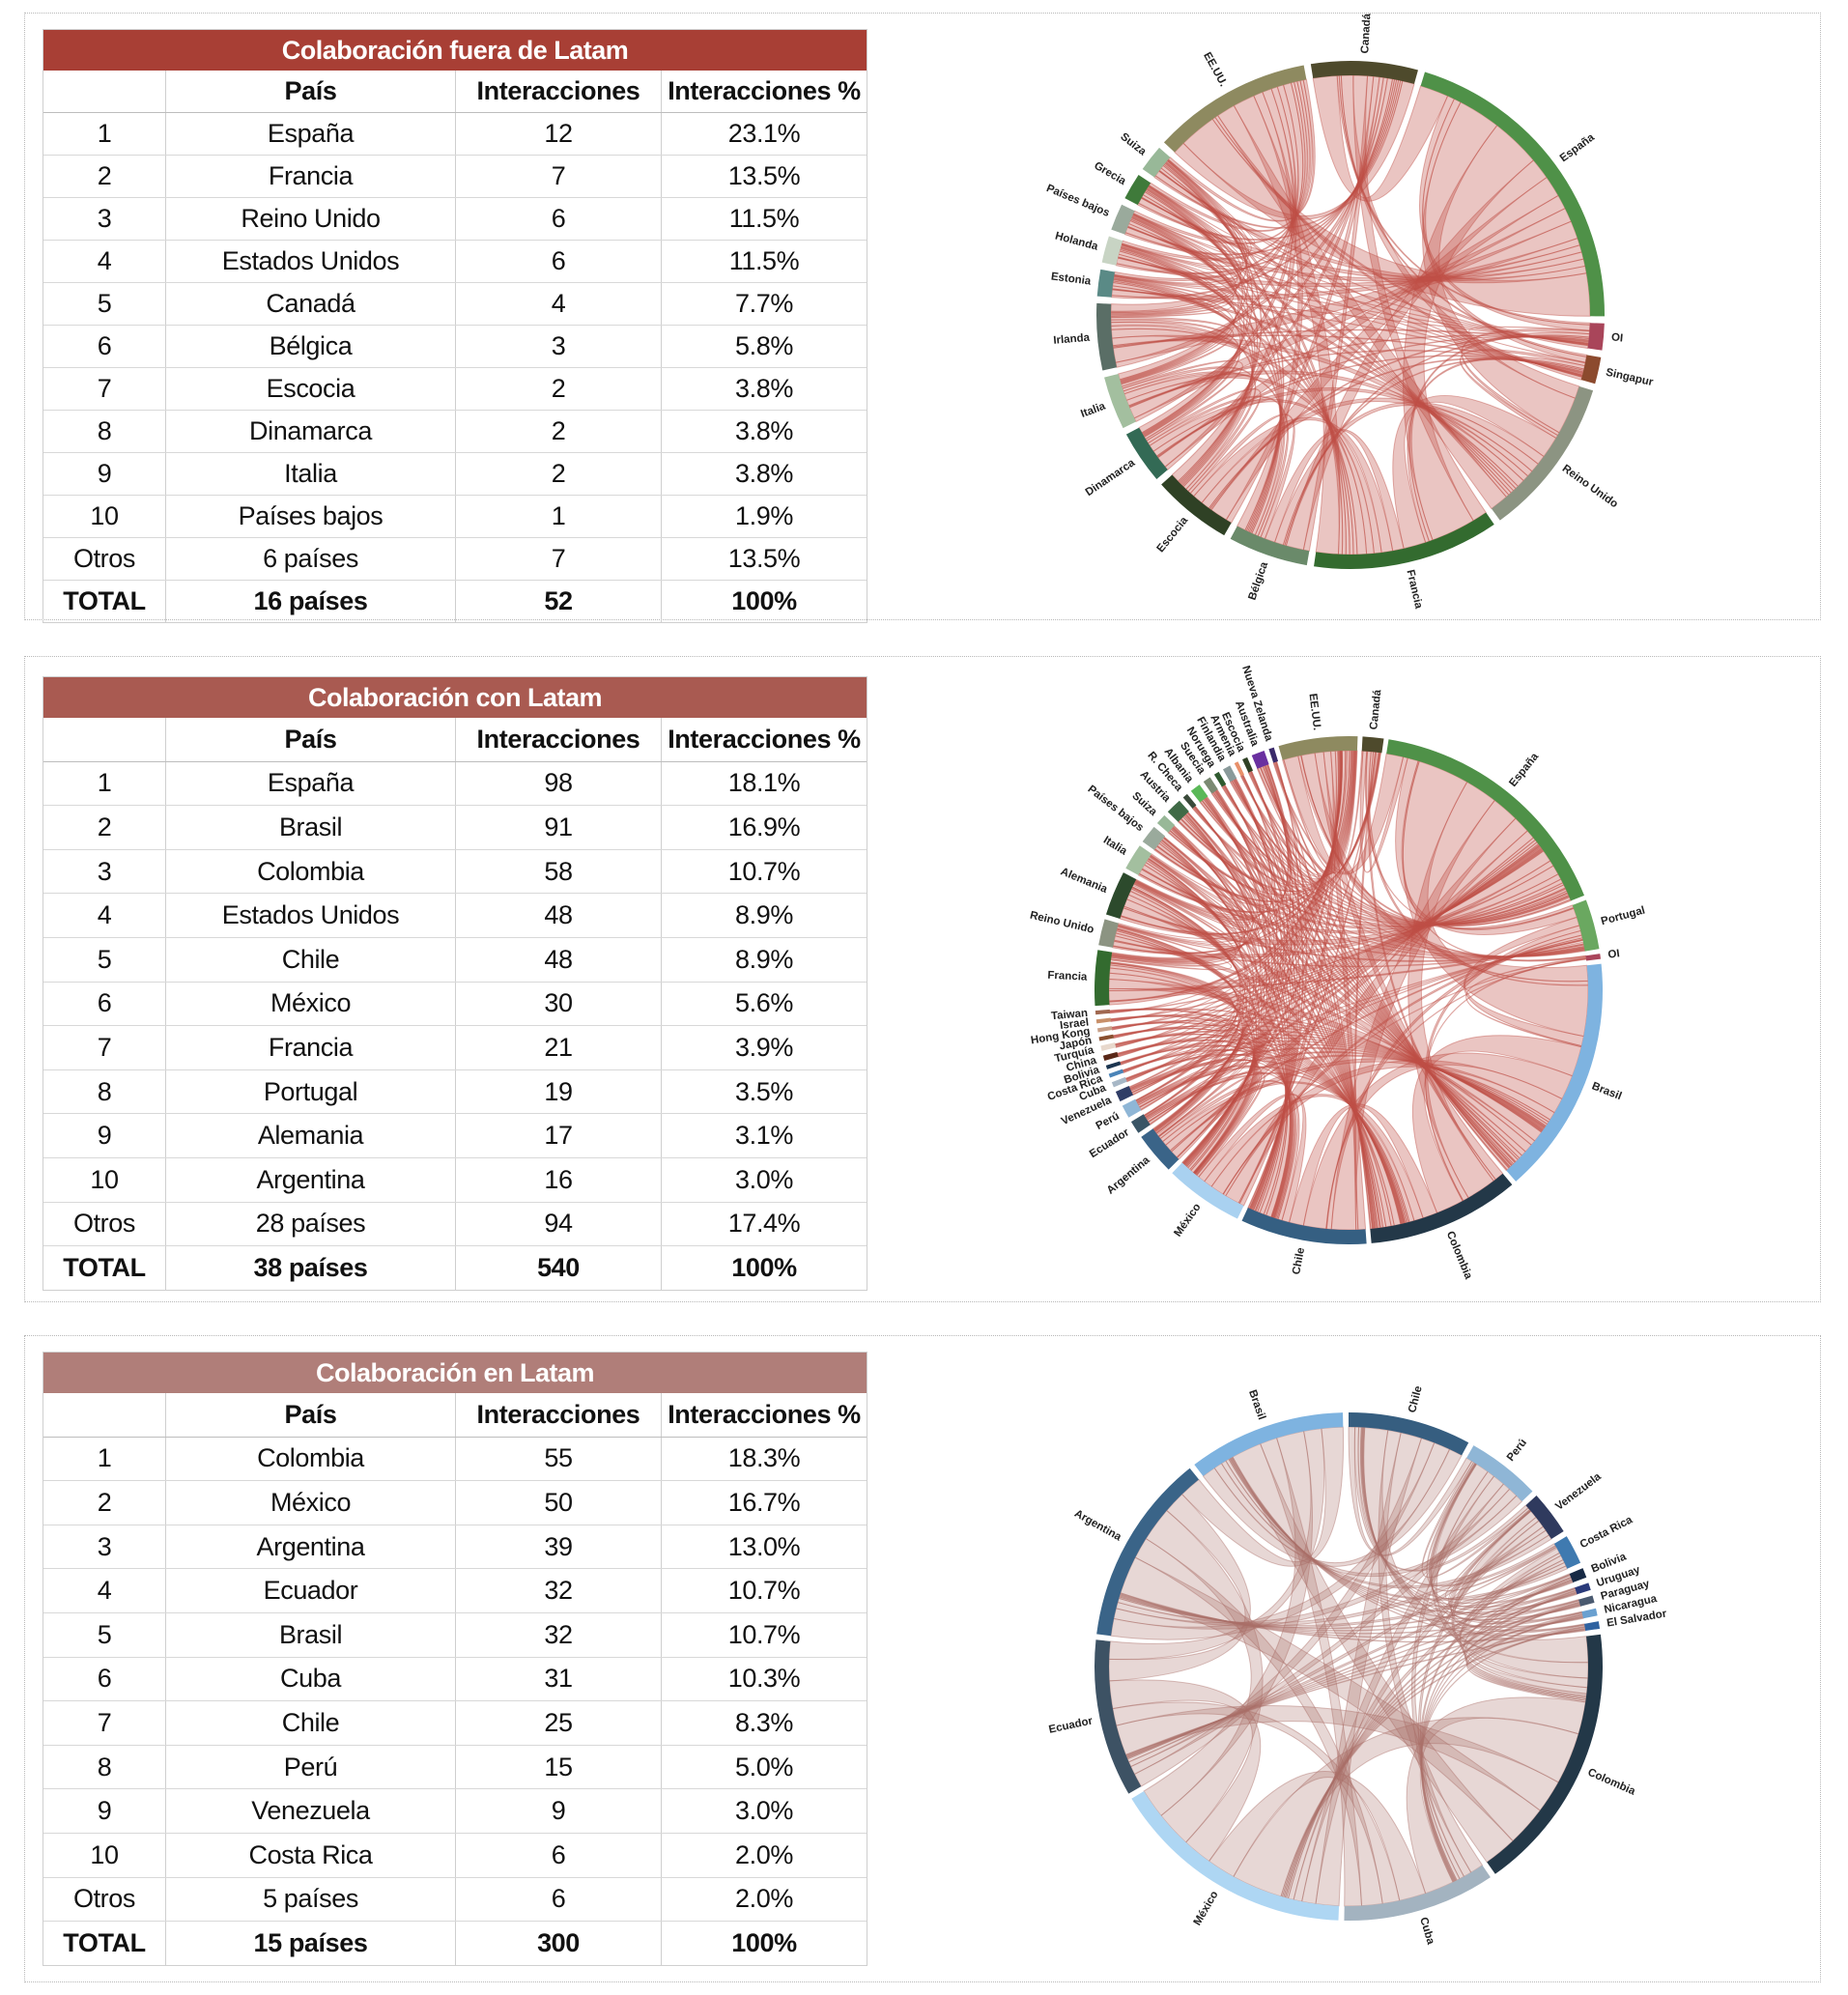  Describe the element at coordinates (1228, 1624) in the screenshot. I see `chord-México-Brasil` at that location.